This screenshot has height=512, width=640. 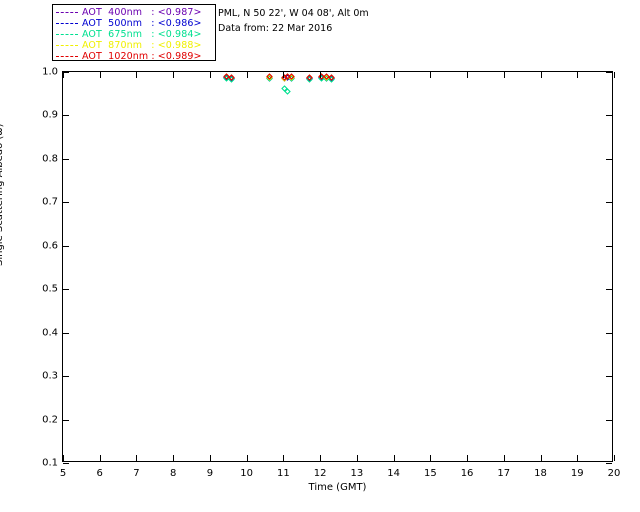 What do you see at coordinates (173, 473) in the screenshot?
I see `x-tick-label: 8` at bounding box center [173, 473].